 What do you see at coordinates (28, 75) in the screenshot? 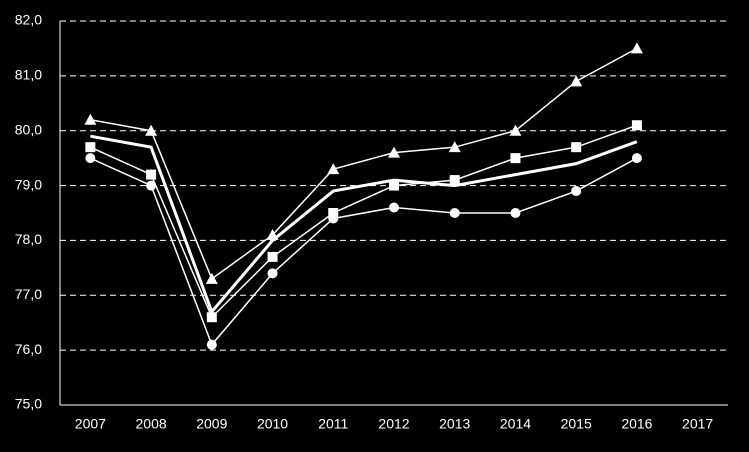
I see `y-tick-label: 81,0` at bounding box center [28, 75].